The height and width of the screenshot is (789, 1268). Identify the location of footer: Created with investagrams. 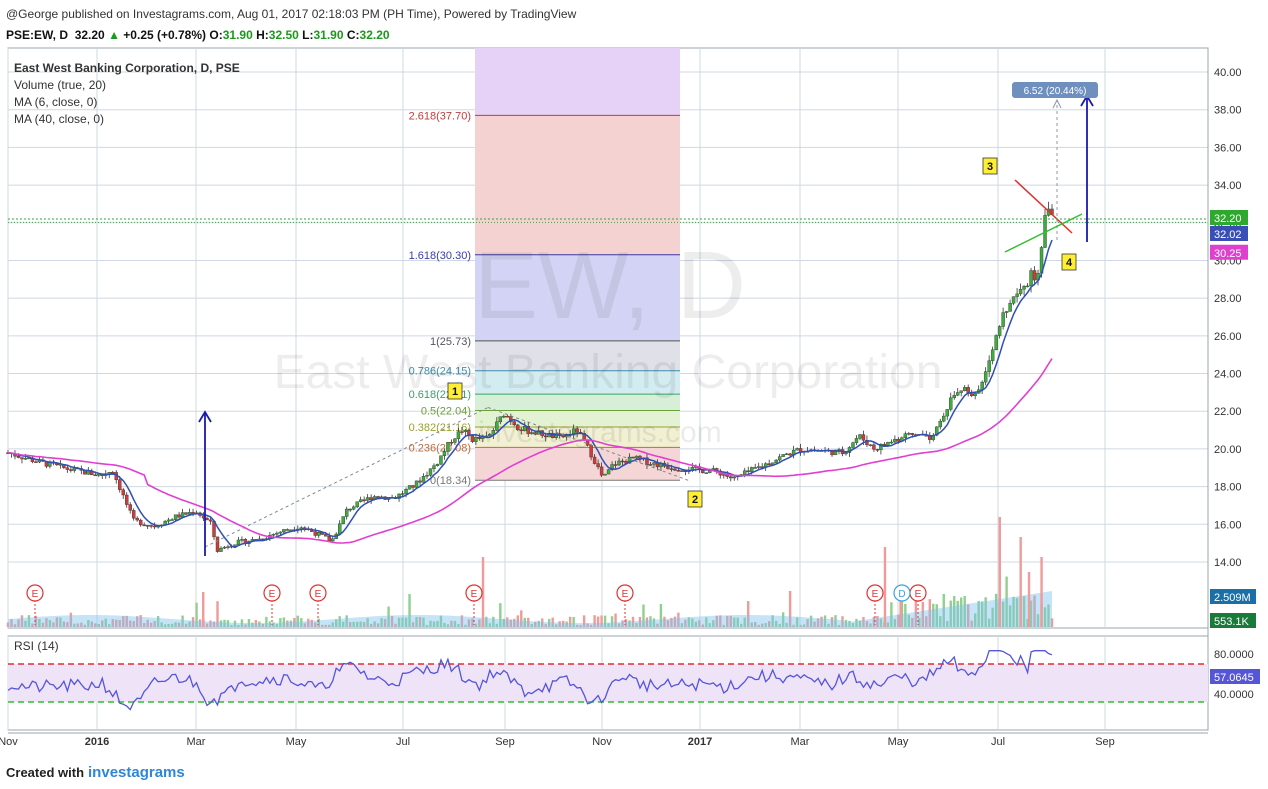
(95, 772).